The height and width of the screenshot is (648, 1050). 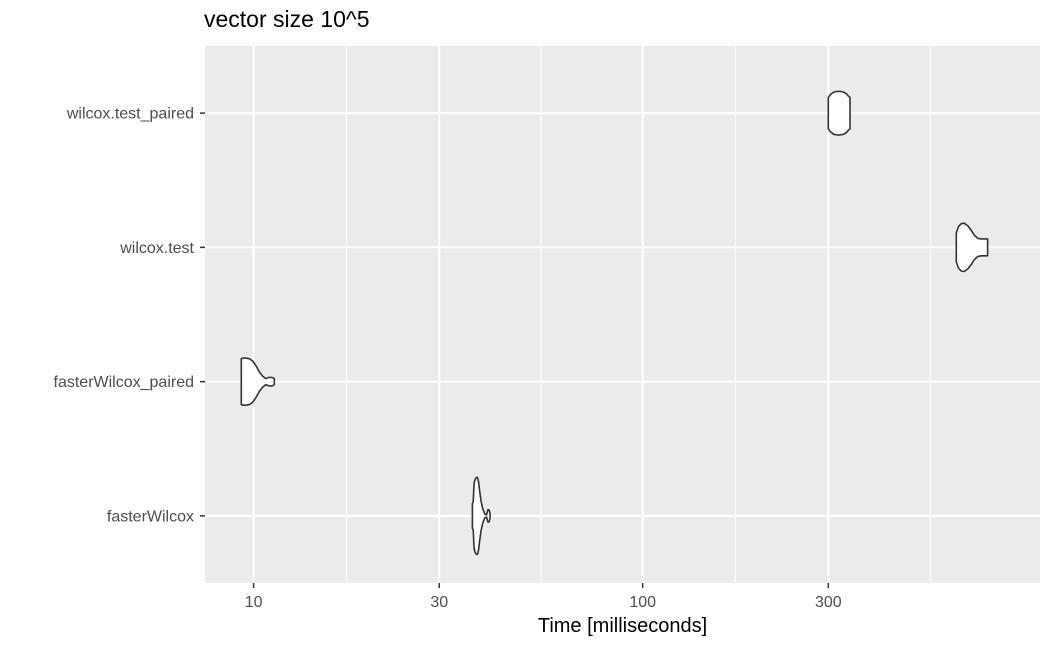 I want to click on y-tick-label: fasterWilcox, so click(x=150, y=516).